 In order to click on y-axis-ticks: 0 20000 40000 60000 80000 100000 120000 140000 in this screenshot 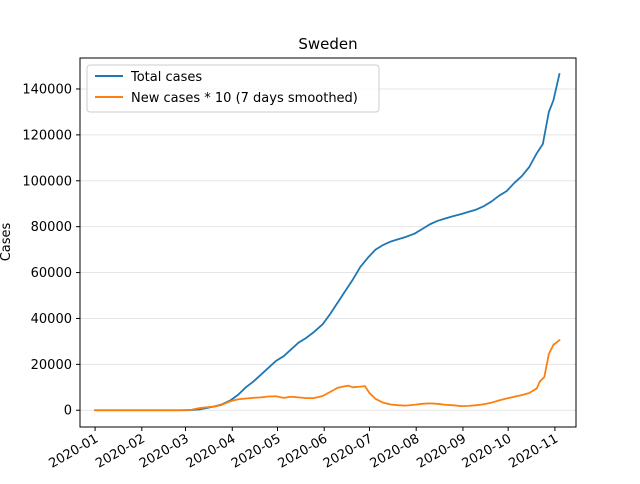, I will do `click(51, 250)`.